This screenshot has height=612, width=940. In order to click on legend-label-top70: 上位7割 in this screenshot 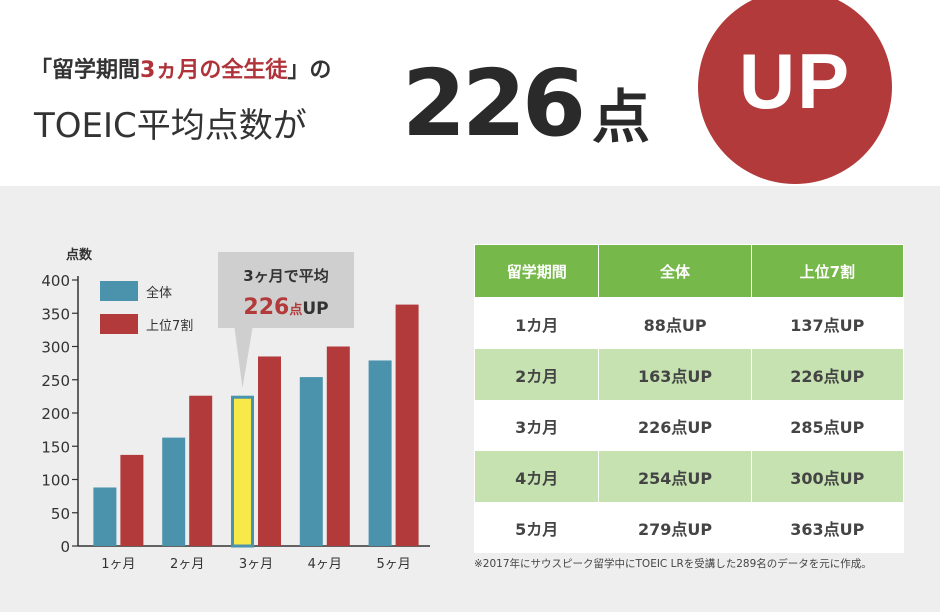, I will do `click(169, 326)`.